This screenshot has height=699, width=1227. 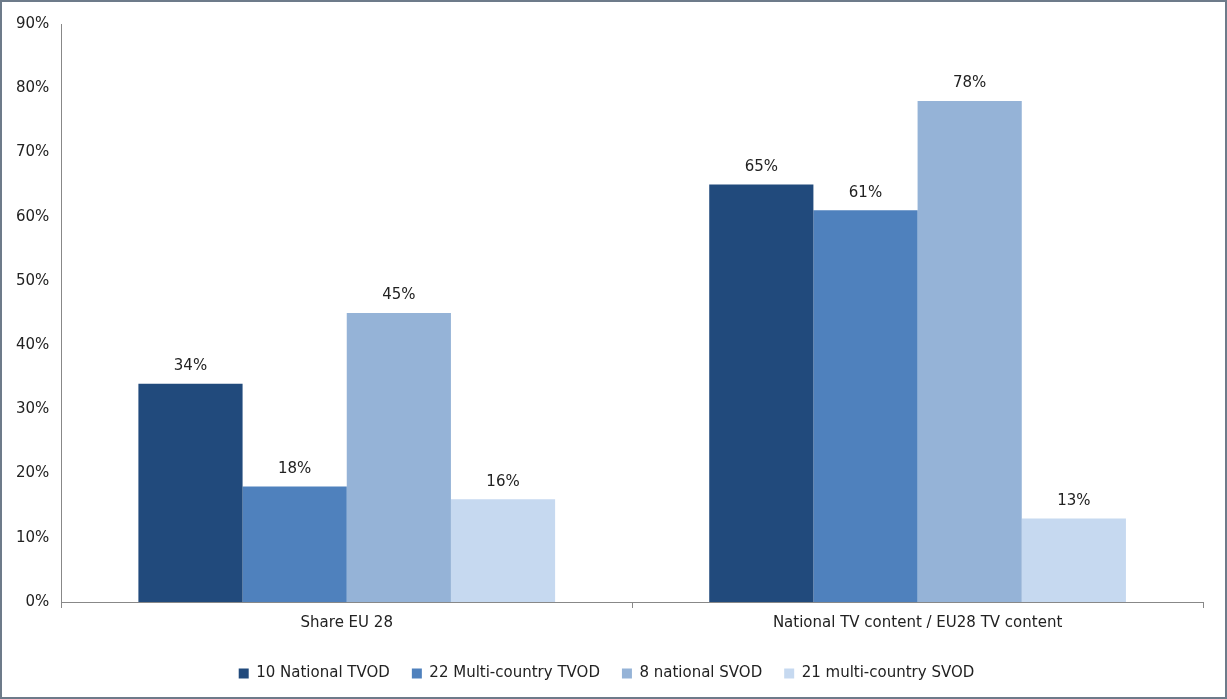 I want to click on legend-label: 10 National TVOD, so click(x=323, y=672).